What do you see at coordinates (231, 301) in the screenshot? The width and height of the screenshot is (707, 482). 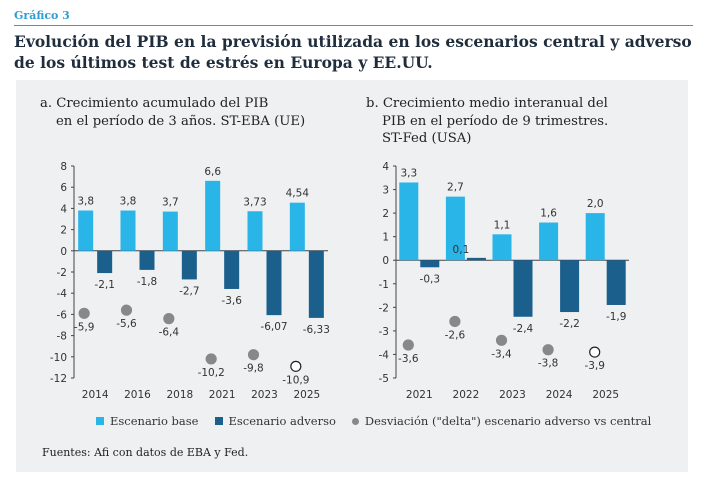 I see `data-label-adverse: -3,6` at bounding box center [231, 301].